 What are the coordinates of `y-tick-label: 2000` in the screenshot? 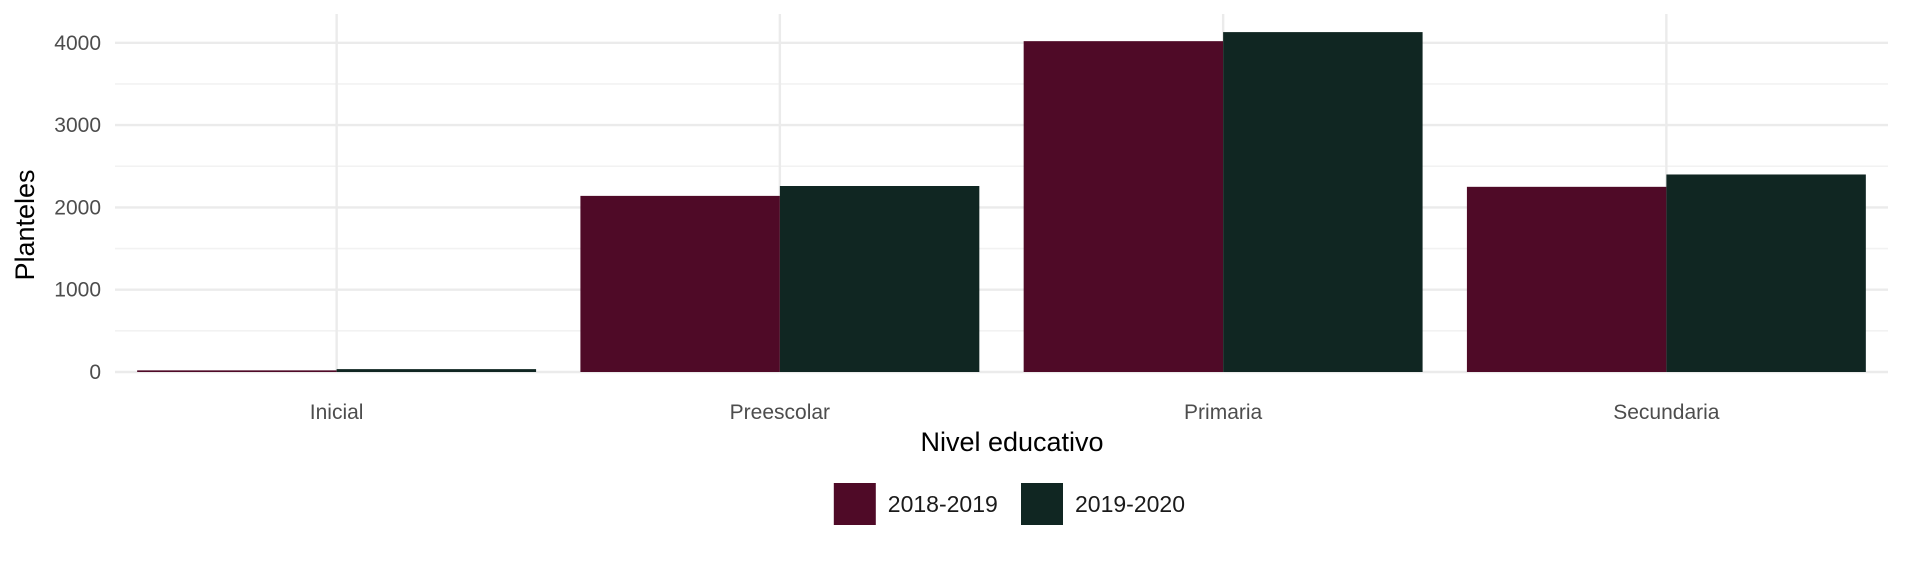 It's located at (77, 207).